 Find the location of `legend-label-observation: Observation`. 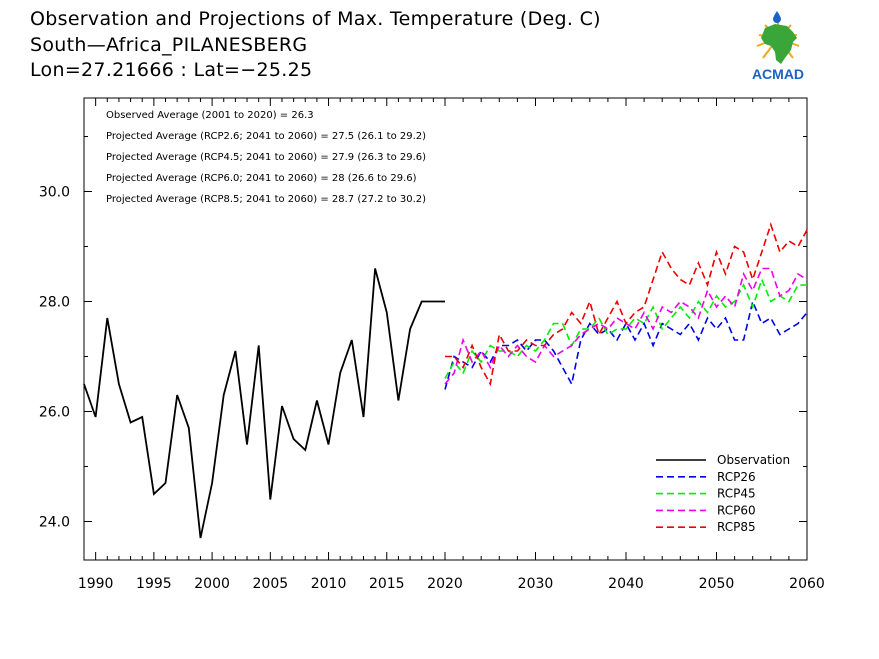

legend-label-observation: Observation is located at coordinates (753, 460).